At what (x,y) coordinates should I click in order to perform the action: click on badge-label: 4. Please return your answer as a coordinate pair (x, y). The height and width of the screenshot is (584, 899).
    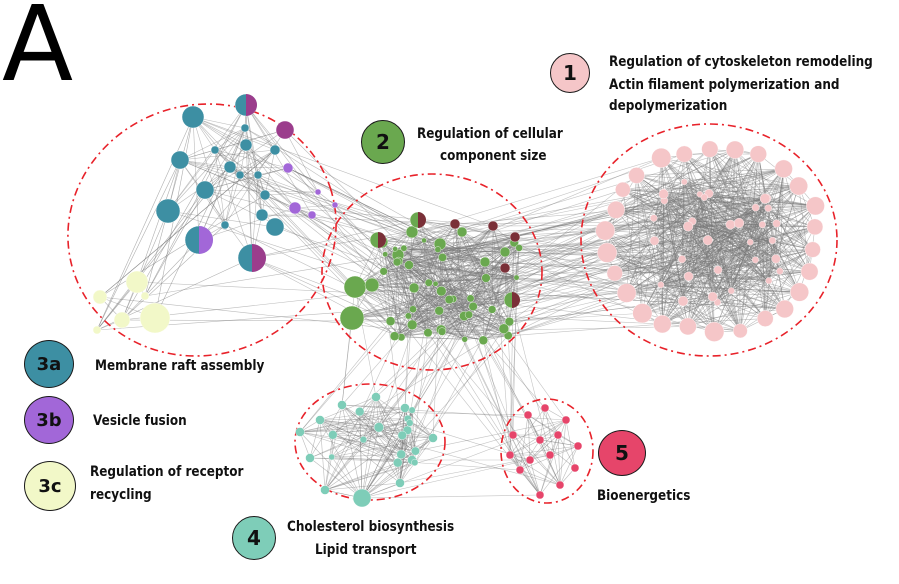
    Looking at the image, I should click on (254, 538).